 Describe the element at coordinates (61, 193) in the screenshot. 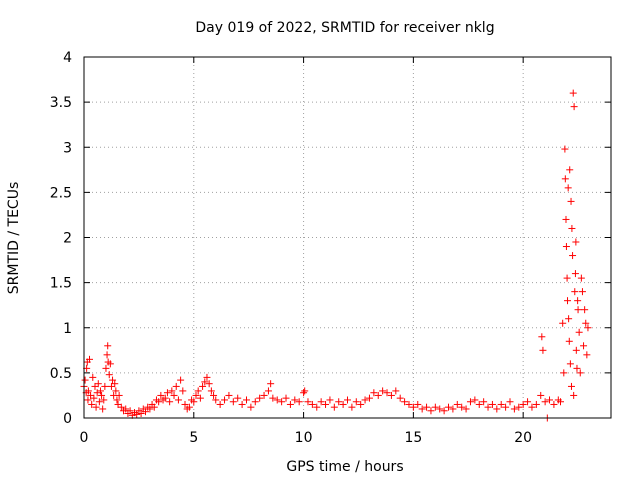

I see `y-tick-label: 2.5` at that location.